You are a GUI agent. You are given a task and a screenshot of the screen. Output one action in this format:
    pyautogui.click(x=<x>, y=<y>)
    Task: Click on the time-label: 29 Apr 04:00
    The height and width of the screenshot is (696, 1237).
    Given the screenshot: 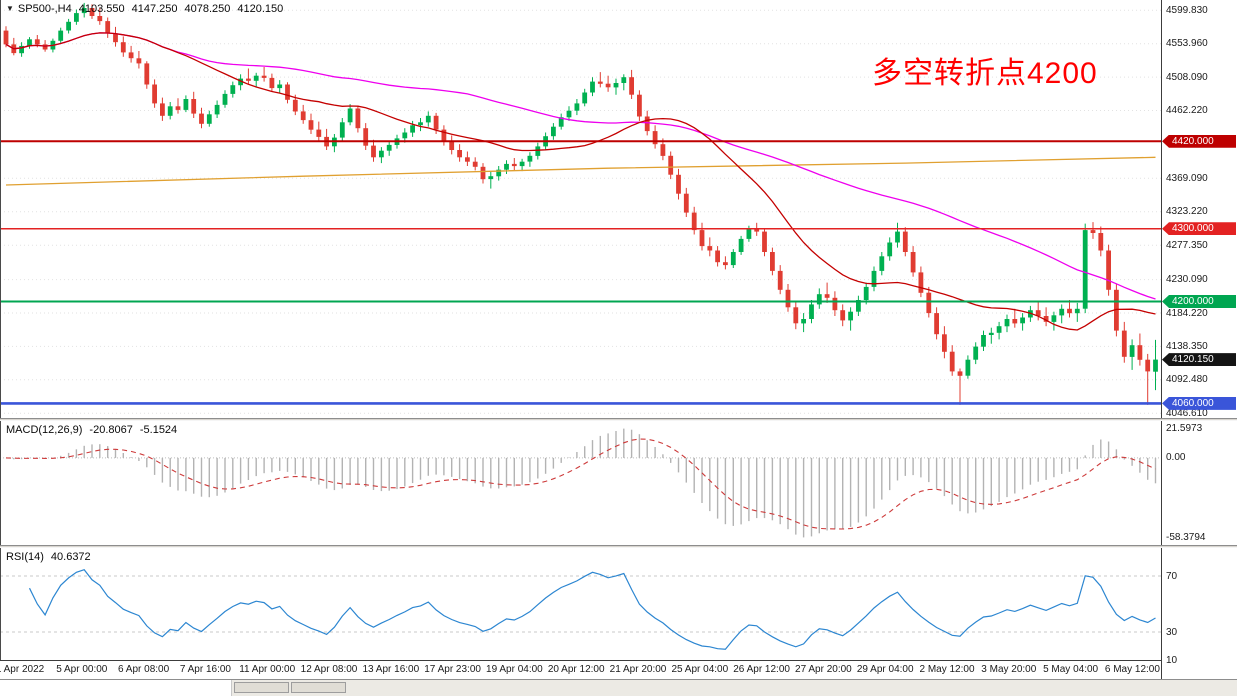 What is the action you would take?
    pyautogui.click(x=885, y=669)
    